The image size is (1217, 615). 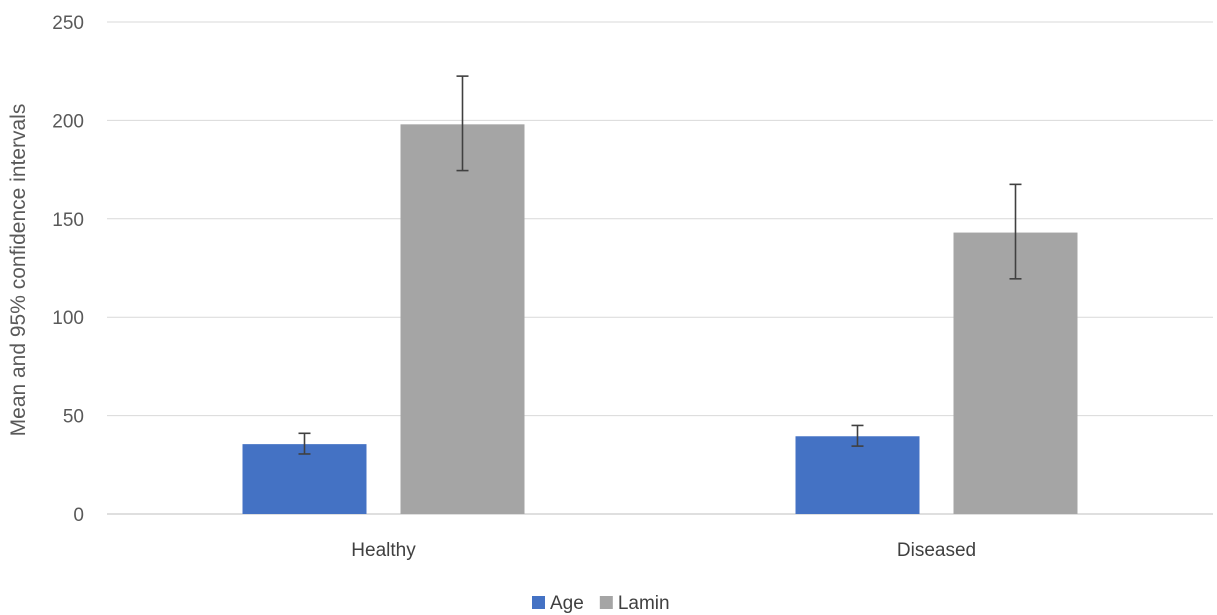 What do you see at coordinates (567, 603) in the screenshot?
I see `legend-label-age: Age` at bounding box center [567, 603].